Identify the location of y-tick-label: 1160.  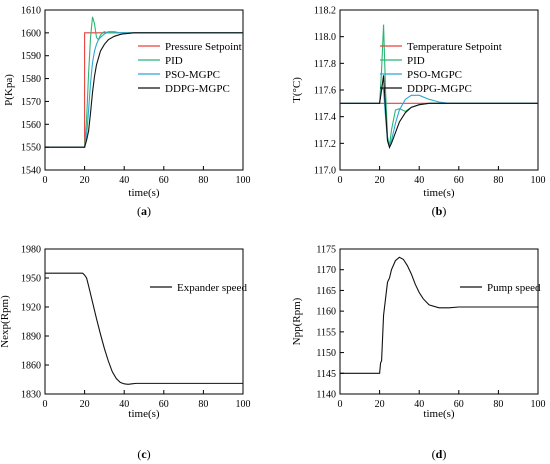
(326, 312).